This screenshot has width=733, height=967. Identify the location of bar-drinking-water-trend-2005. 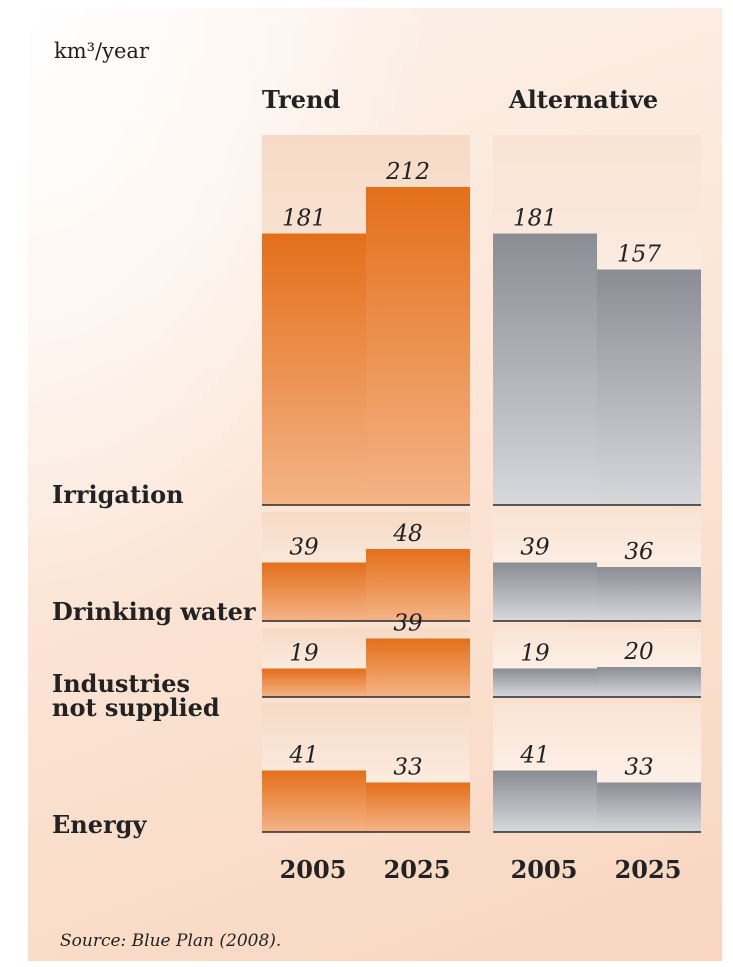
(314, 591).